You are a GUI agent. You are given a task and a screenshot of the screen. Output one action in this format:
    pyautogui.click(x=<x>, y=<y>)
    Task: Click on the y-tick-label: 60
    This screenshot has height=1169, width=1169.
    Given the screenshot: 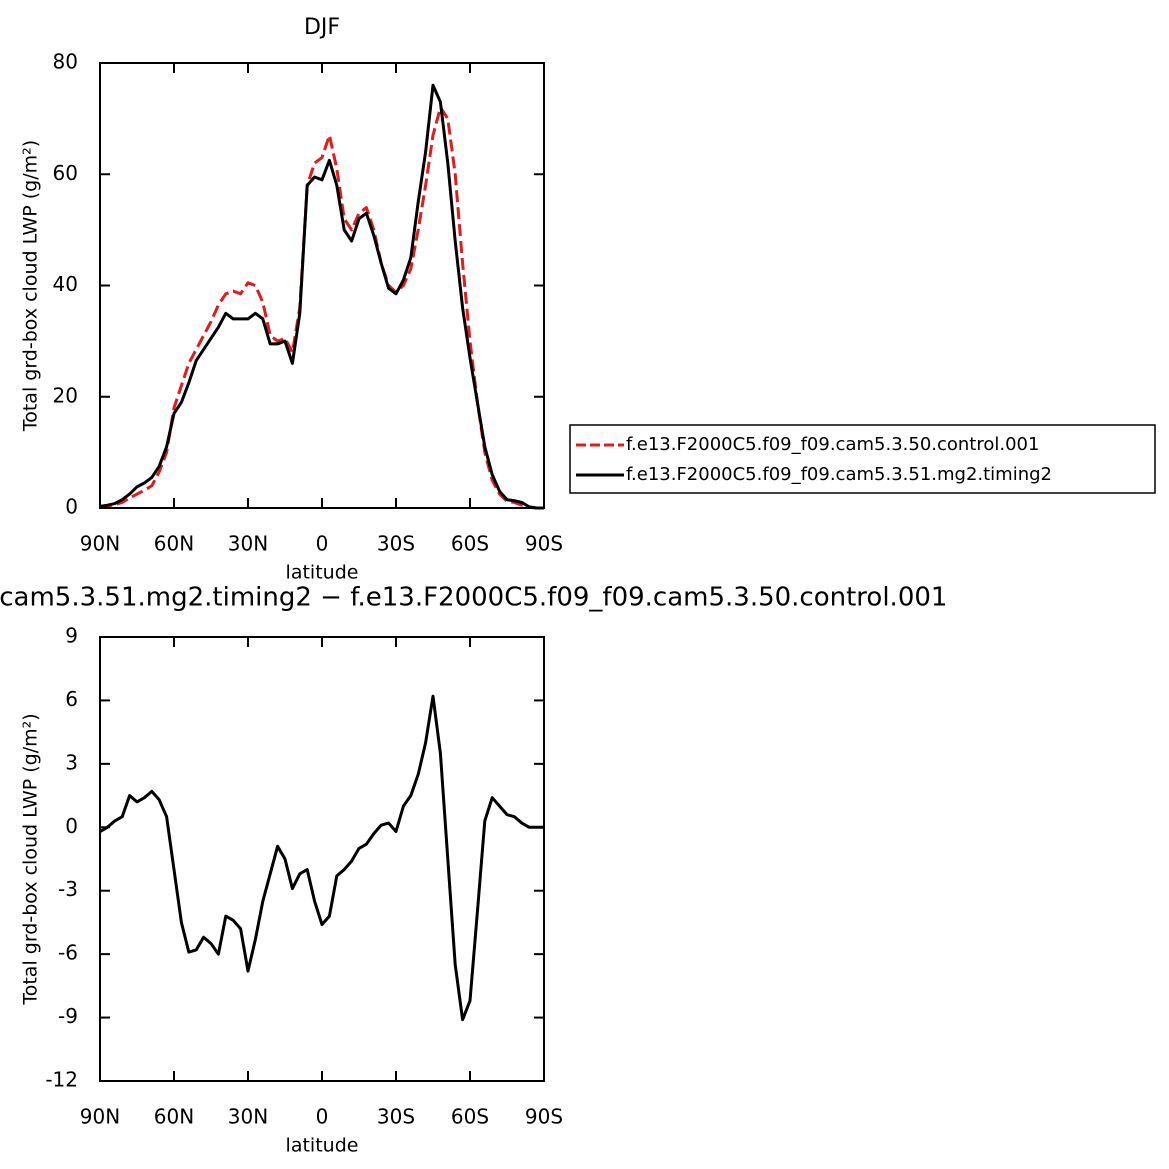 What is the action you would take?
    pyautogui.click(x=65, y=173)
    